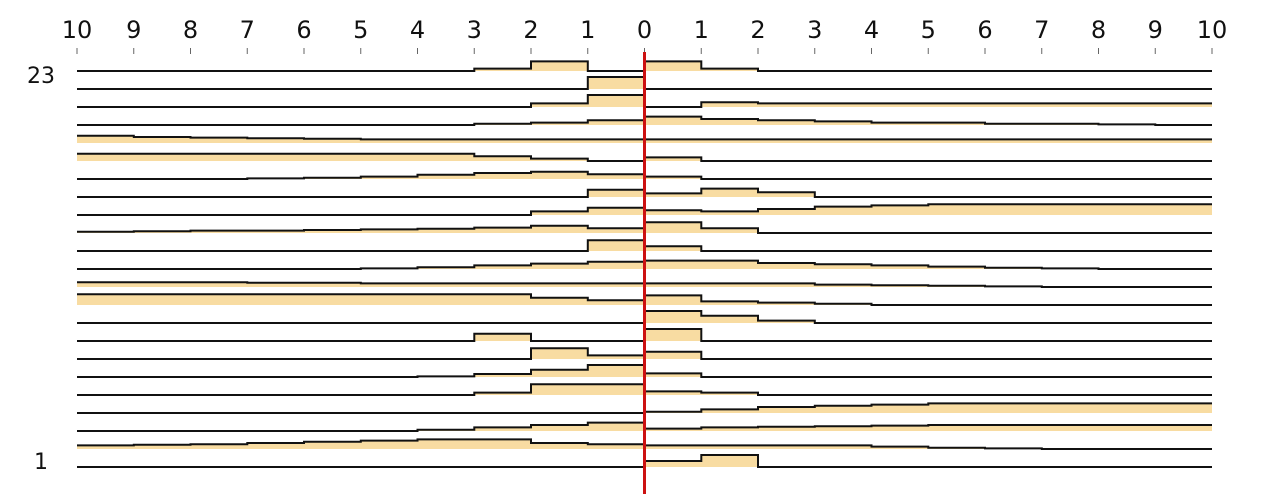  I want to click on row-4-outline, so click(644, 408).